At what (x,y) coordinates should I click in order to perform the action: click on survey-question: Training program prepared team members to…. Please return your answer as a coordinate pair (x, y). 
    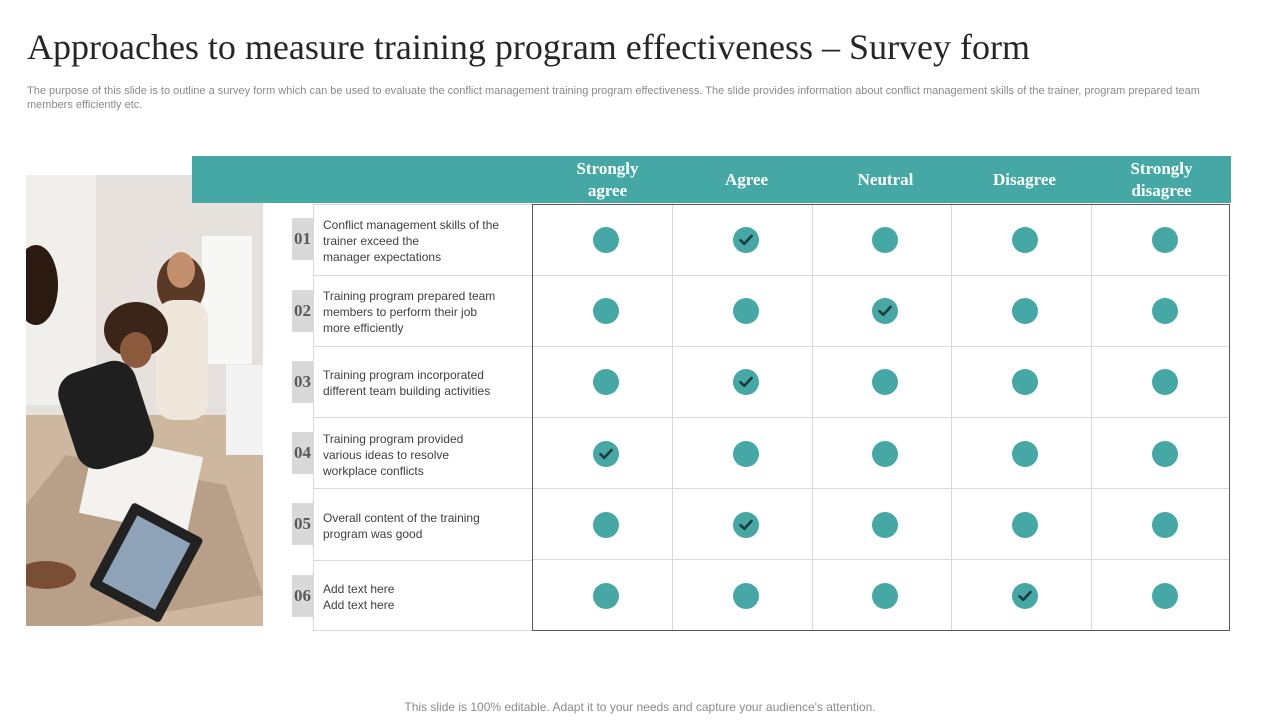
    Looking at the image, I should click on (422, 310).